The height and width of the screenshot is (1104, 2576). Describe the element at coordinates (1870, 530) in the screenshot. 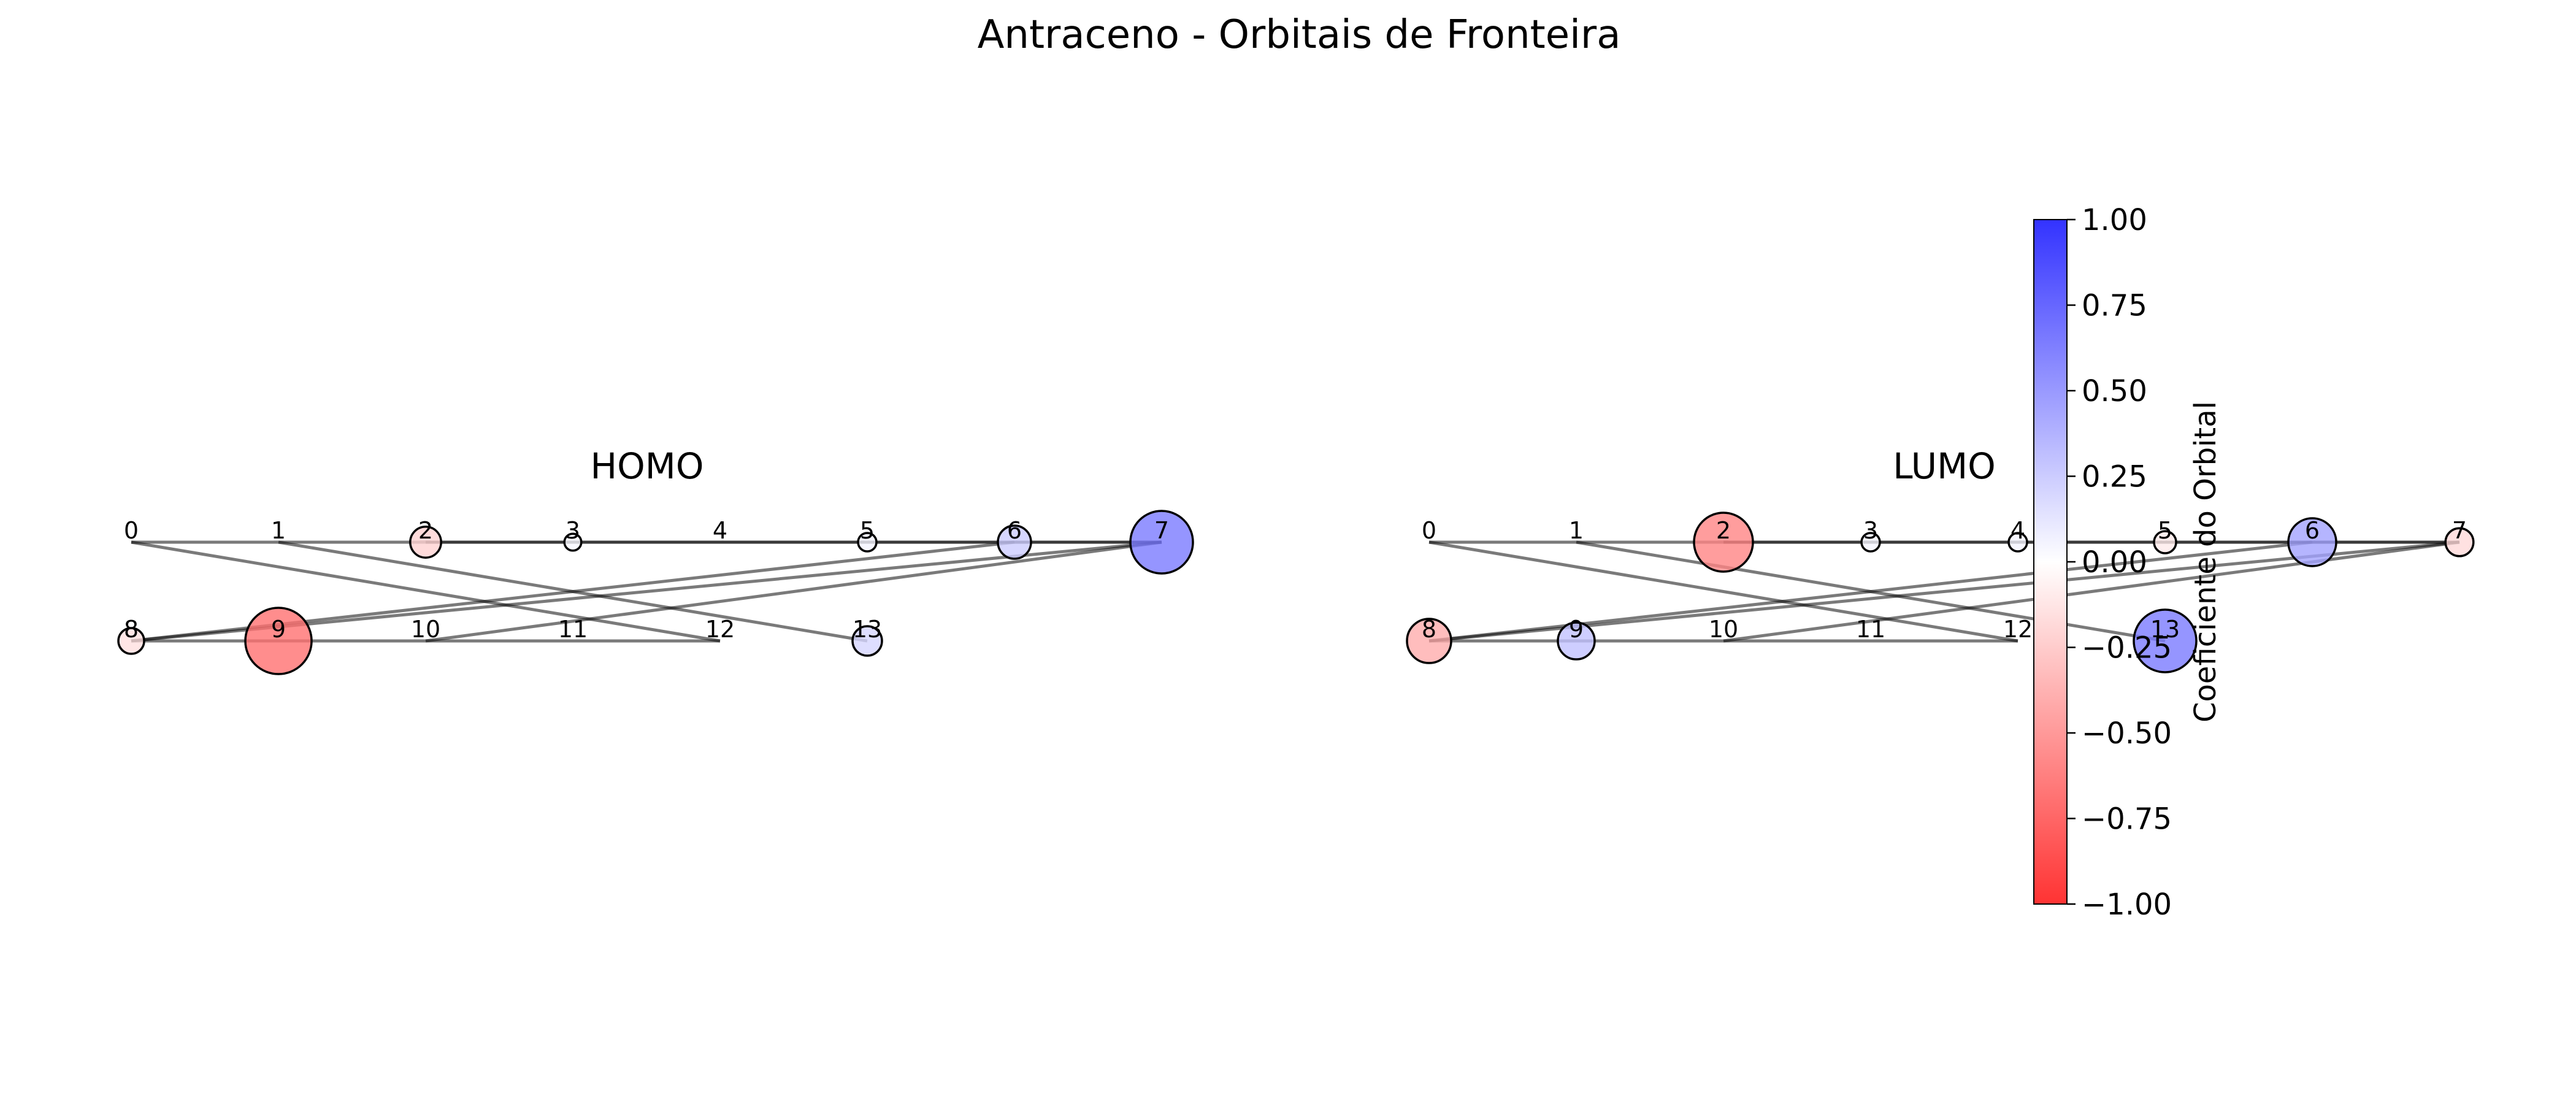

I see `lumo-atom-label-3: 3` at that location.